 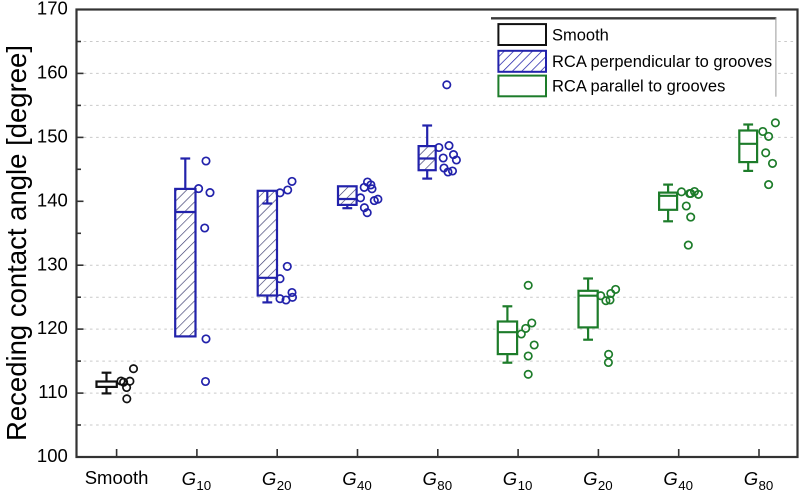 What do you see at coordinates (52, 455) in the screenshot?
I see `svg-text: 100` at bounding box center [52, 455].